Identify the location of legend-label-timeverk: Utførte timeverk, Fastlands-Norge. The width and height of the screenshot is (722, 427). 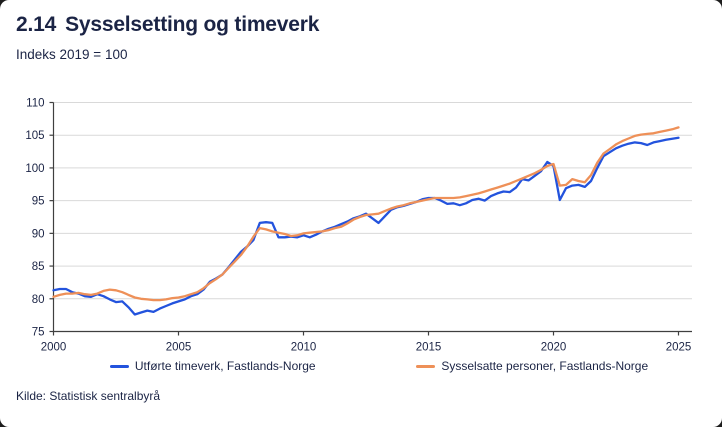
(225, 366).